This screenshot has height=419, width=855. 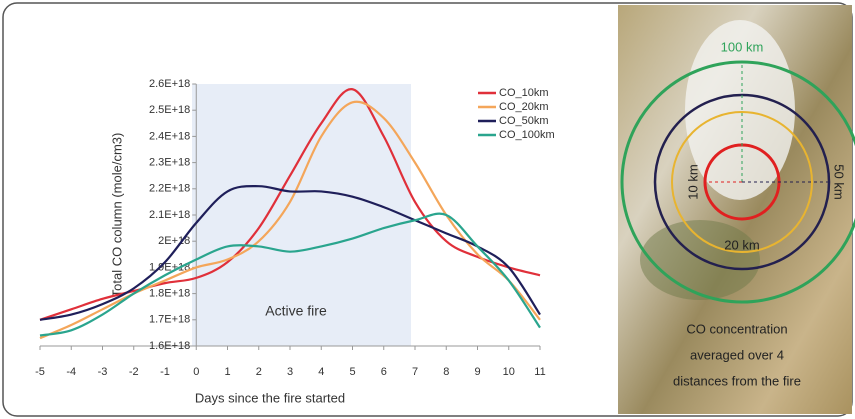 I want to click on x-axis-label: Days since the fire started, so click(x=270, y=397).